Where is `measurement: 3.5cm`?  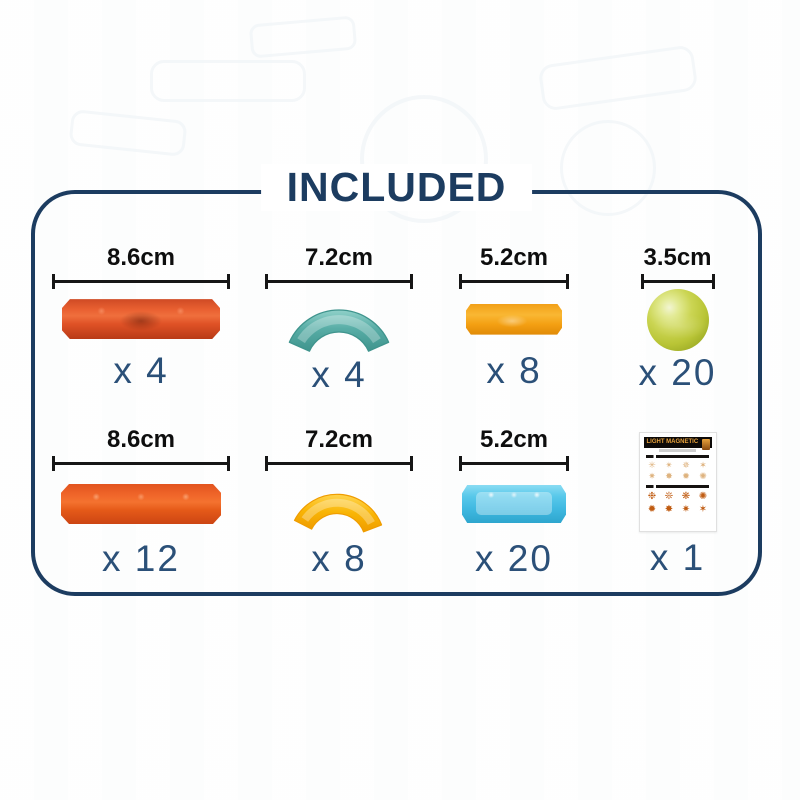
measurement: 3.5cm is located at coordinates (677, 266).